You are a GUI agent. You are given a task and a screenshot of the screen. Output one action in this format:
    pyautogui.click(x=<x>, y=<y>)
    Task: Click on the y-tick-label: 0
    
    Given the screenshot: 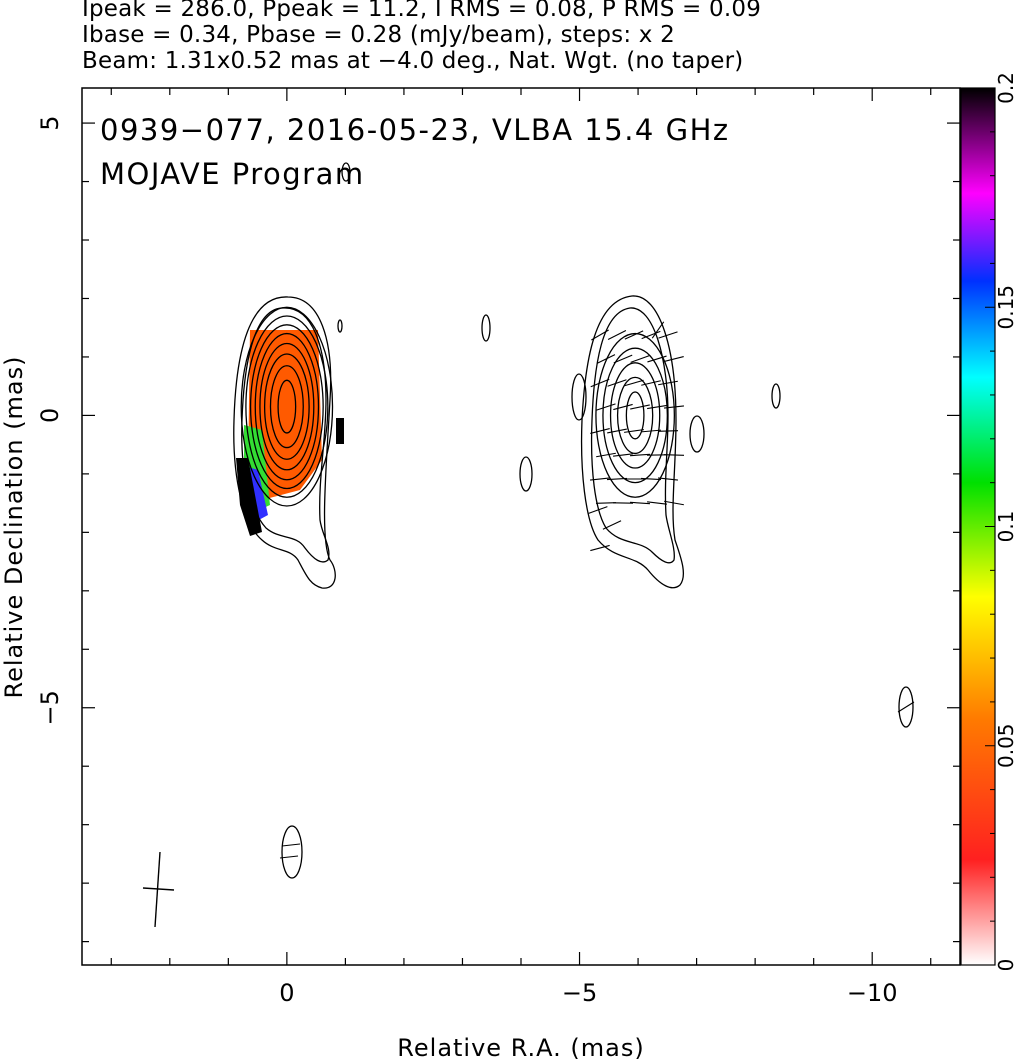 What is the action you would take?
    pyautogui.click(x=50, y=415)
    